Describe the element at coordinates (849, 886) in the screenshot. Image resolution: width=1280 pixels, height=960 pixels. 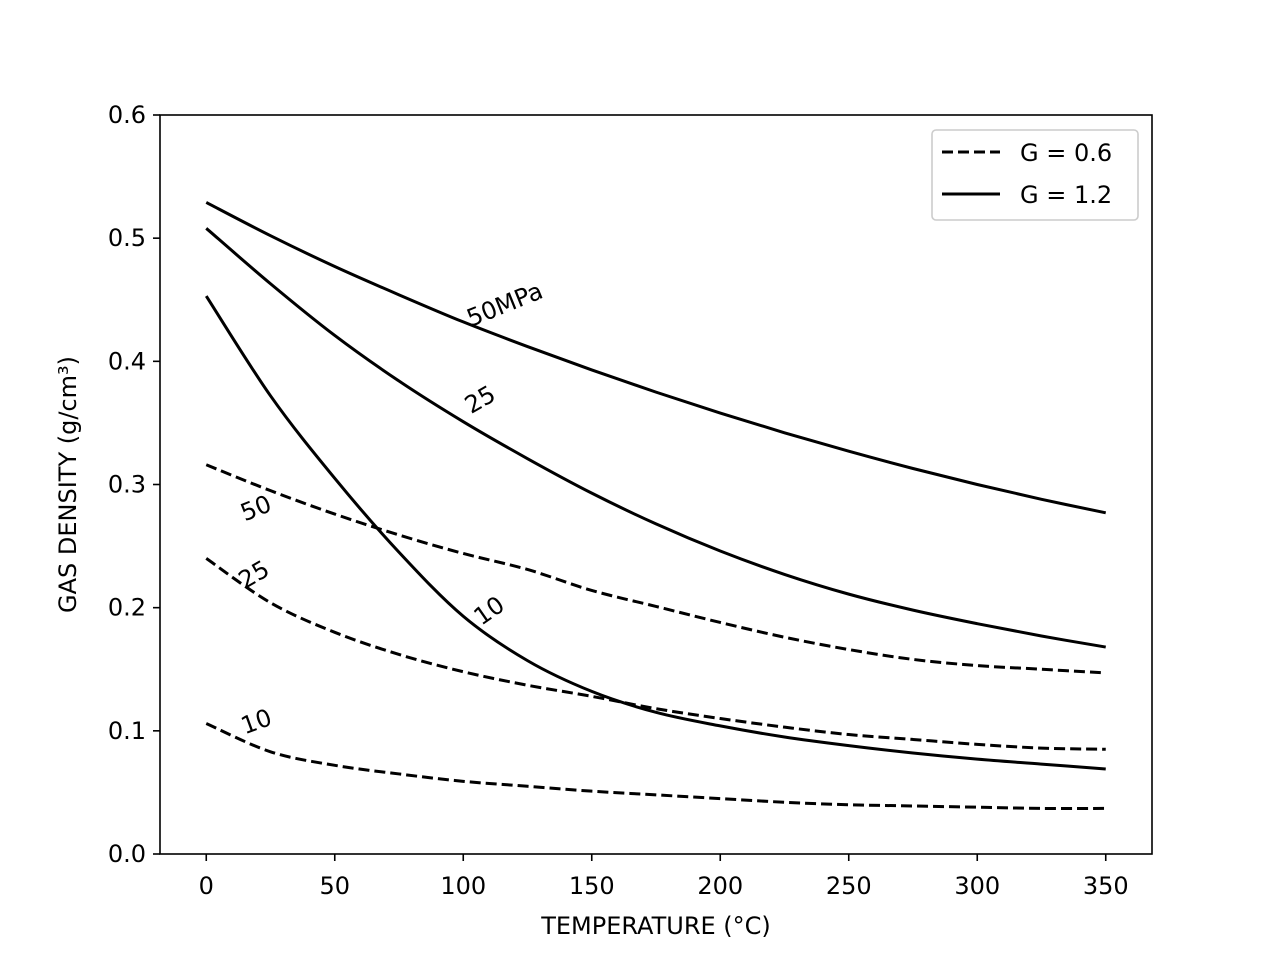
I see `x-tick-label: 250` at that location.